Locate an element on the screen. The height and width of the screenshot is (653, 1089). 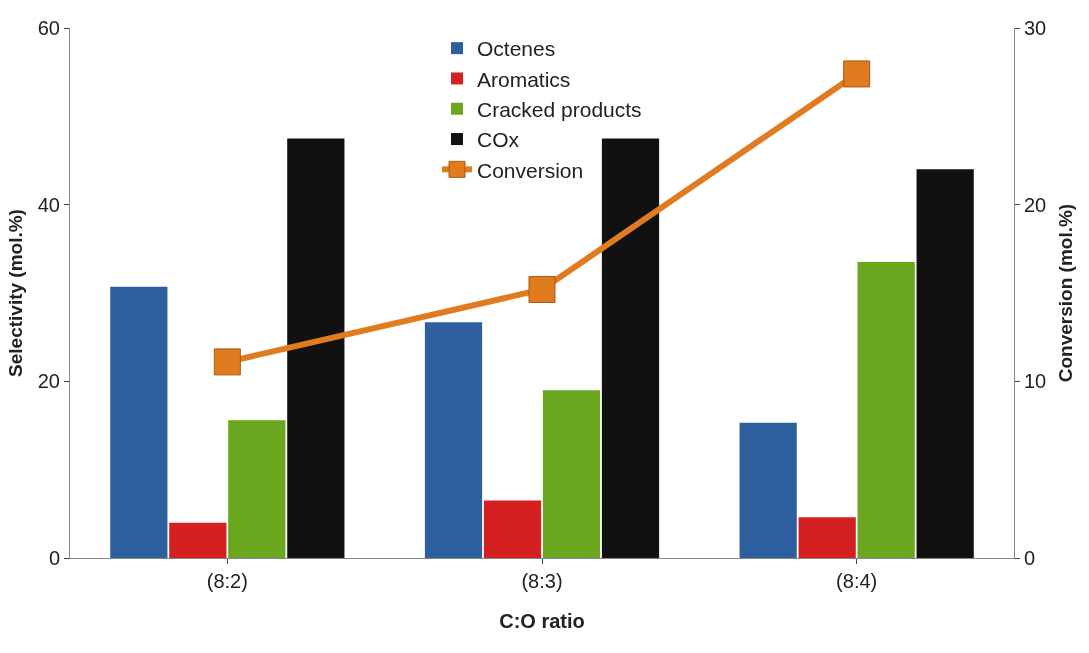
legend-label: Cracked products is located at coordinates (559, 109).